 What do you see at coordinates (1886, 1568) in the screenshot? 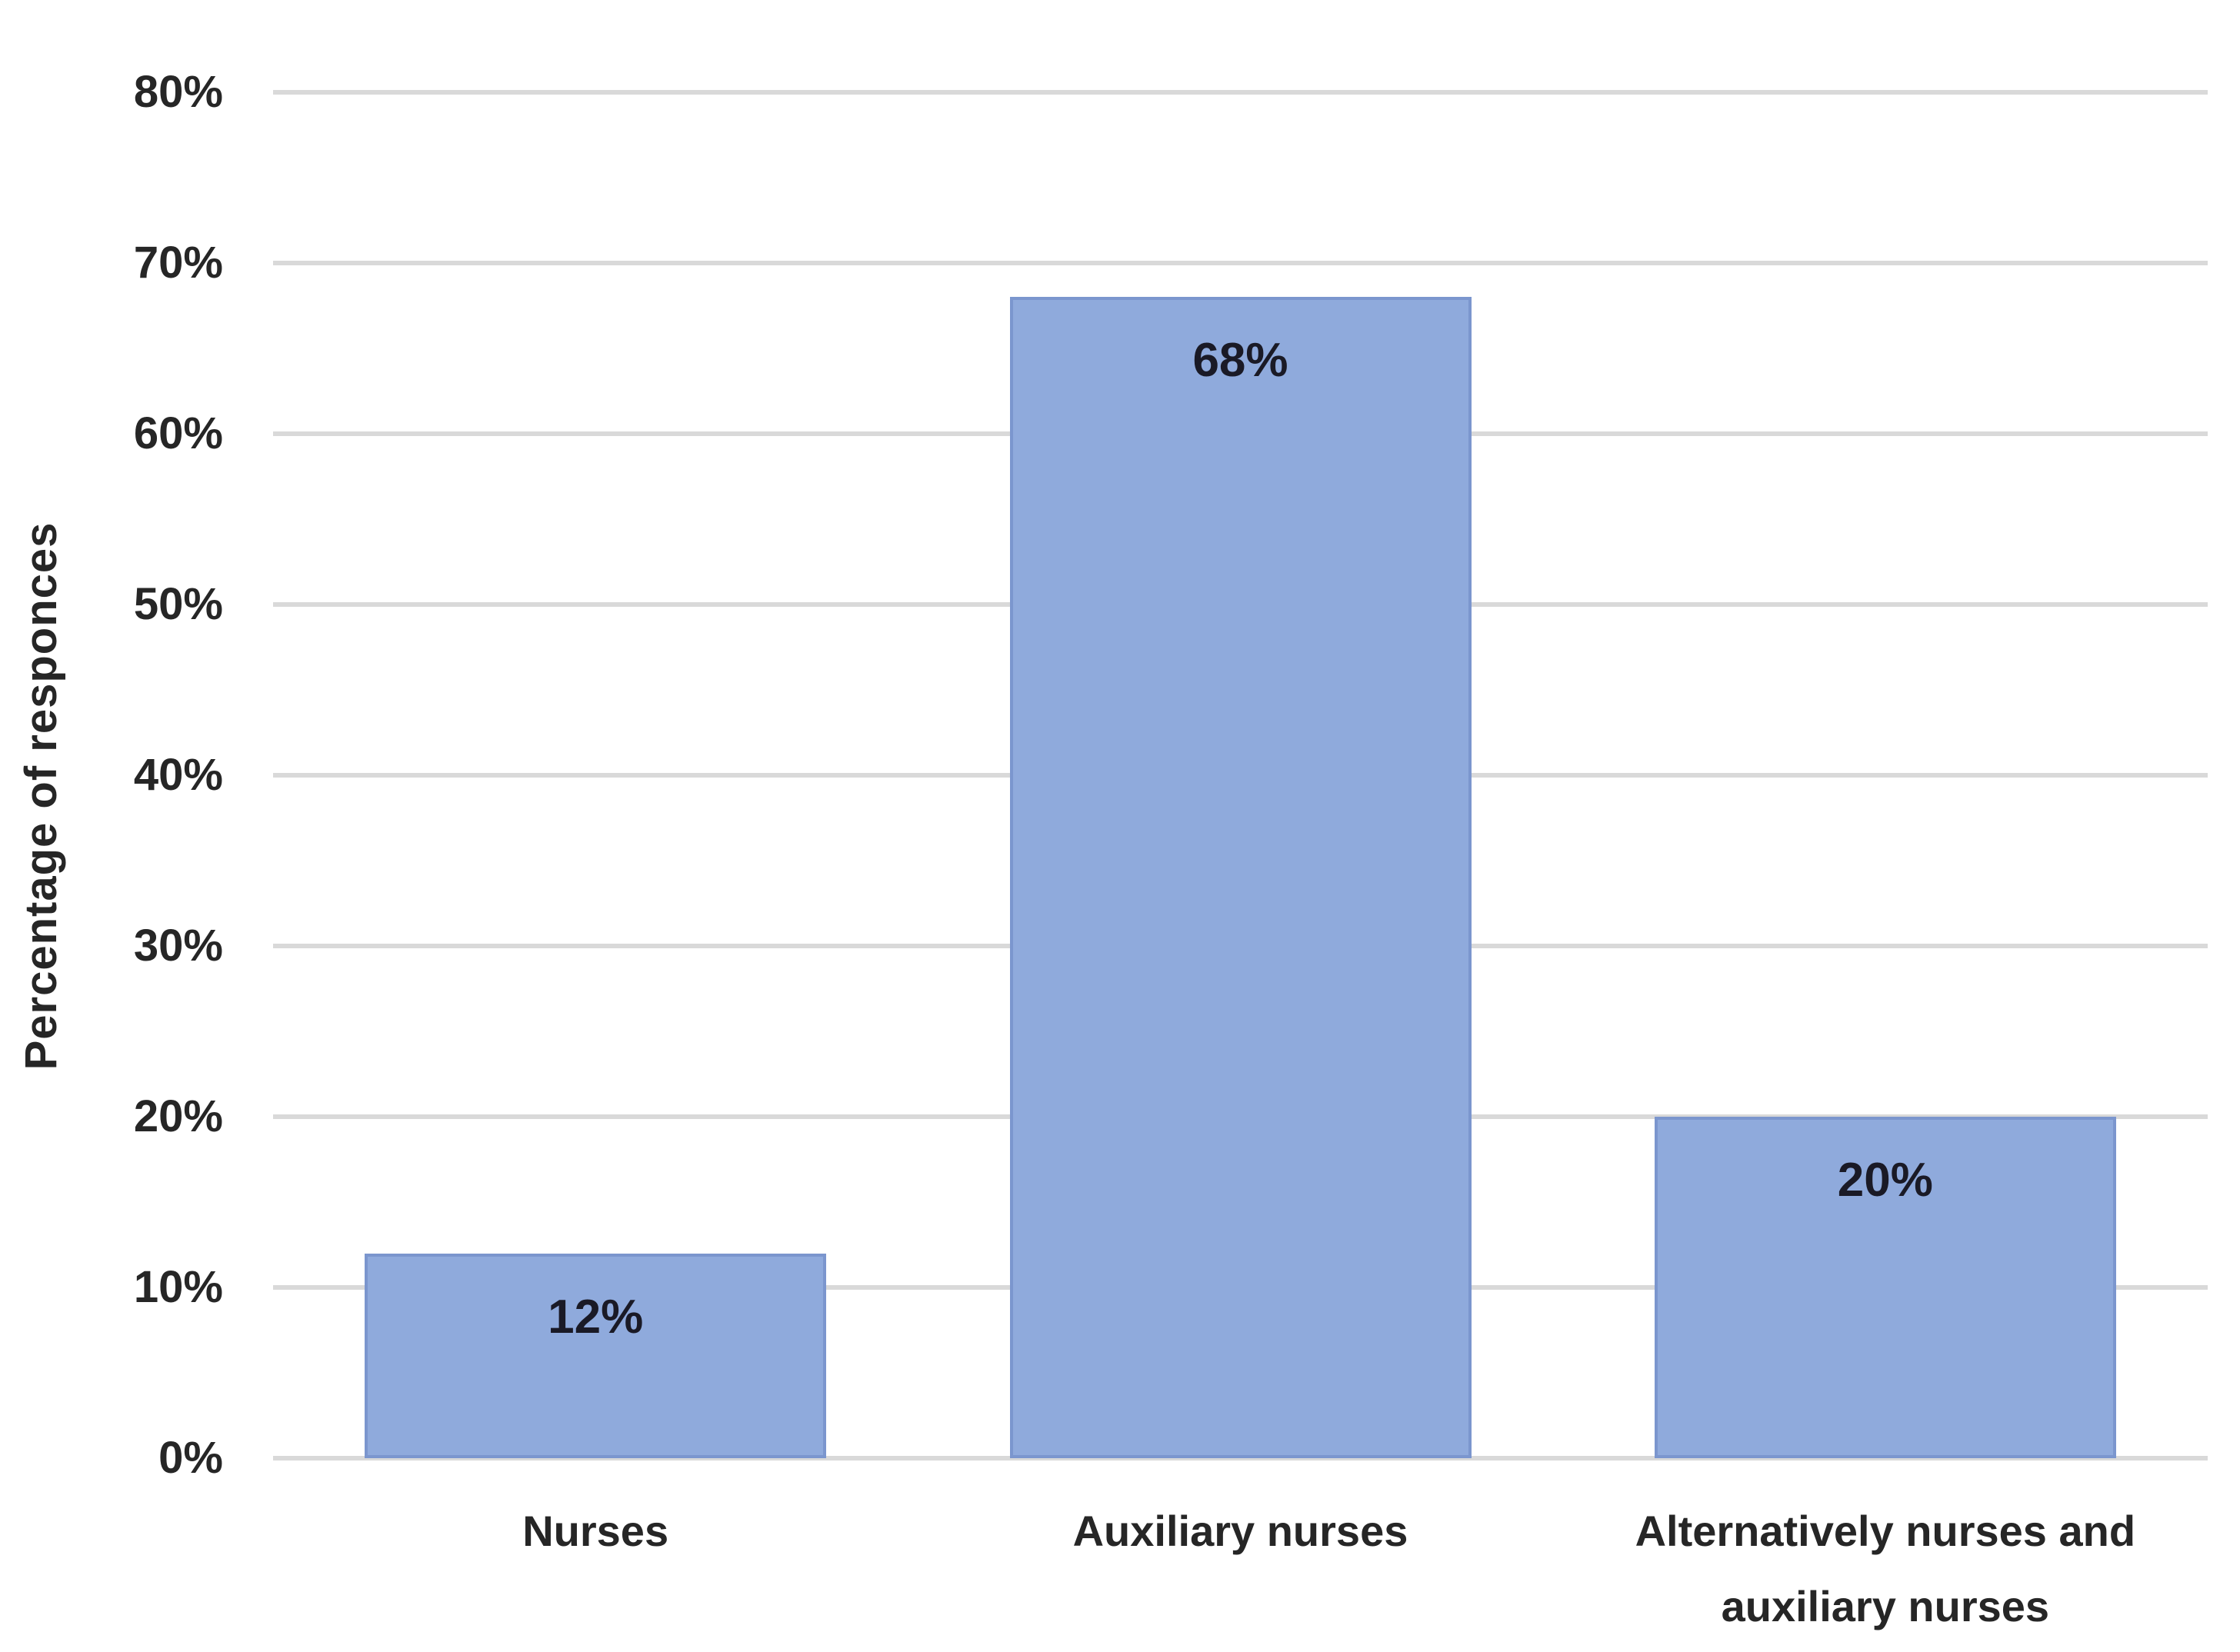
I see `x-category-label: Alternatively nurses and auxiliary nurses` at bounding box center [1886, 1568].